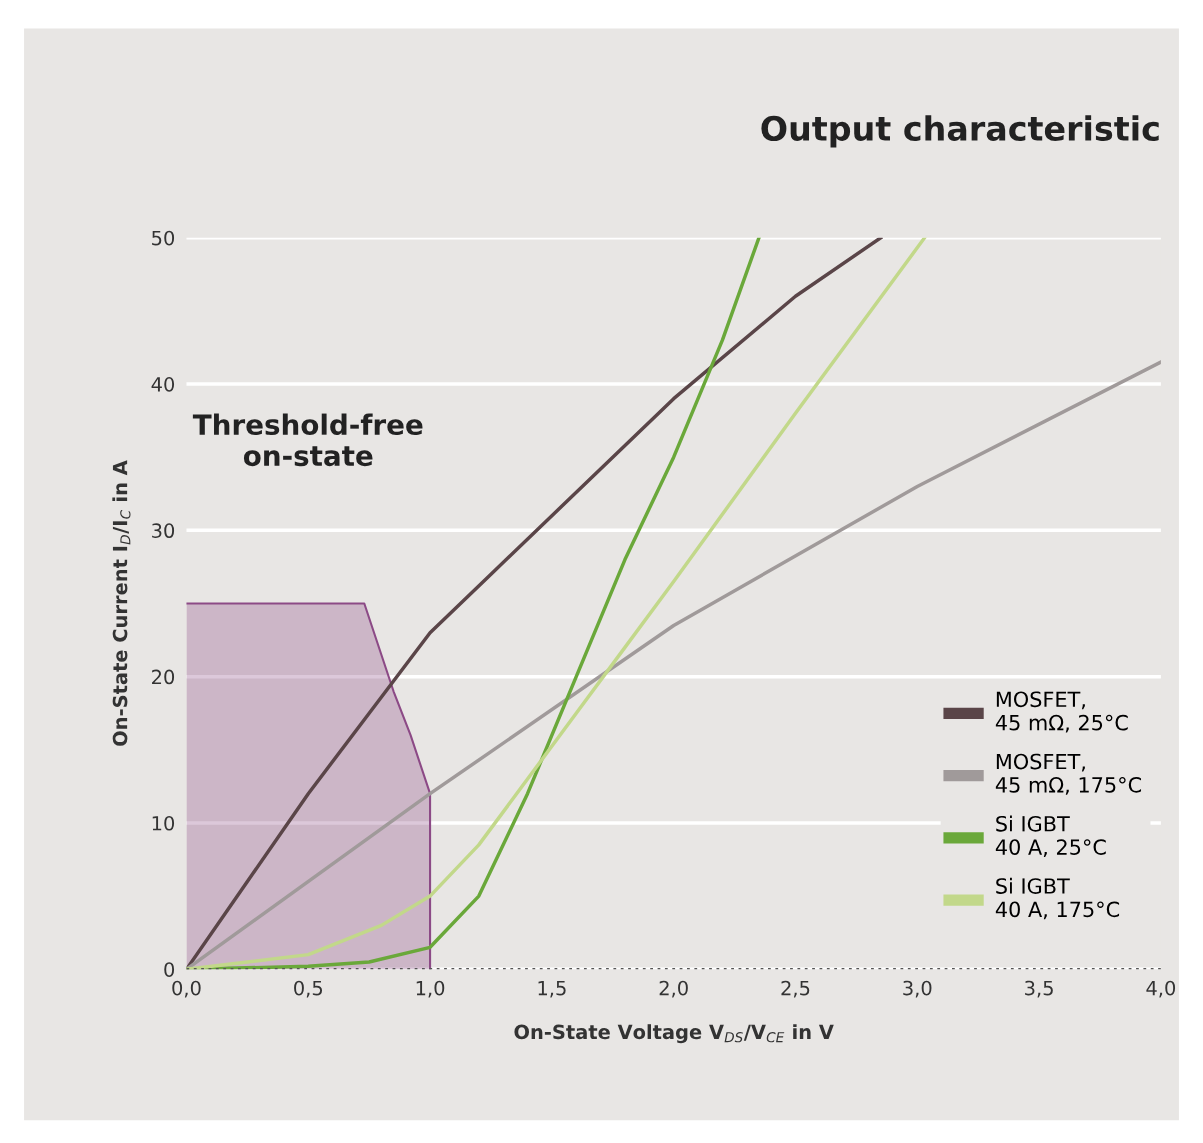 This screenshot has width=1203, height=1143. I want to click on y-tick-label: 40, so click(163, 384).